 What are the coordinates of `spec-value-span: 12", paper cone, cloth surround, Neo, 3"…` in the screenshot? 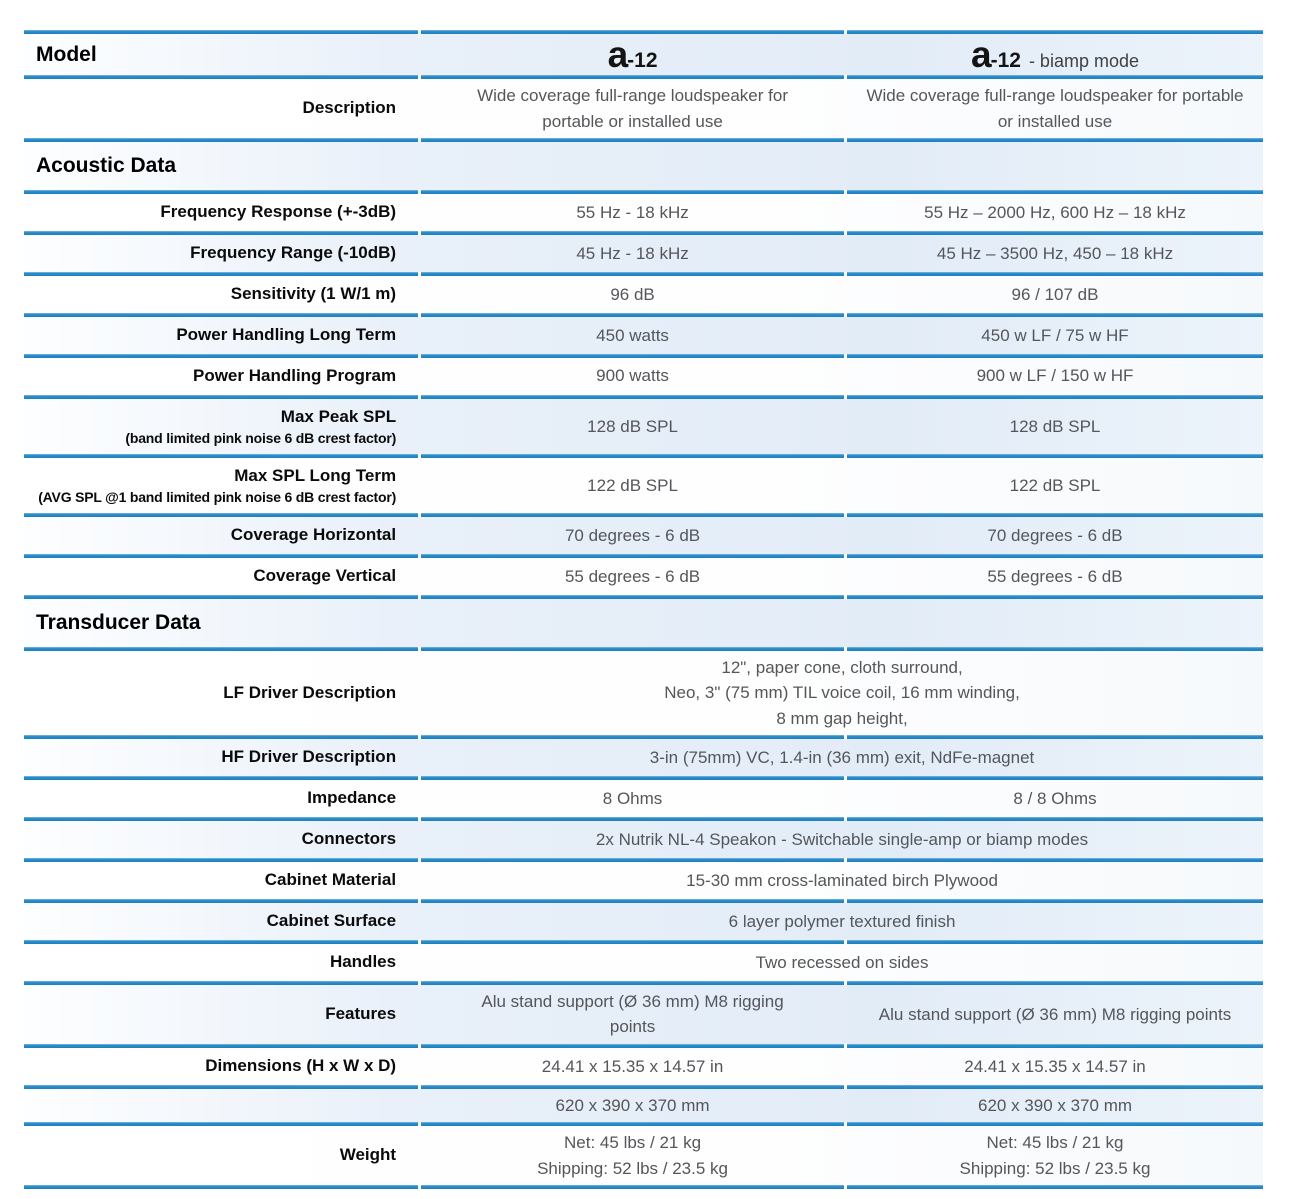 It's located at (842, 692).